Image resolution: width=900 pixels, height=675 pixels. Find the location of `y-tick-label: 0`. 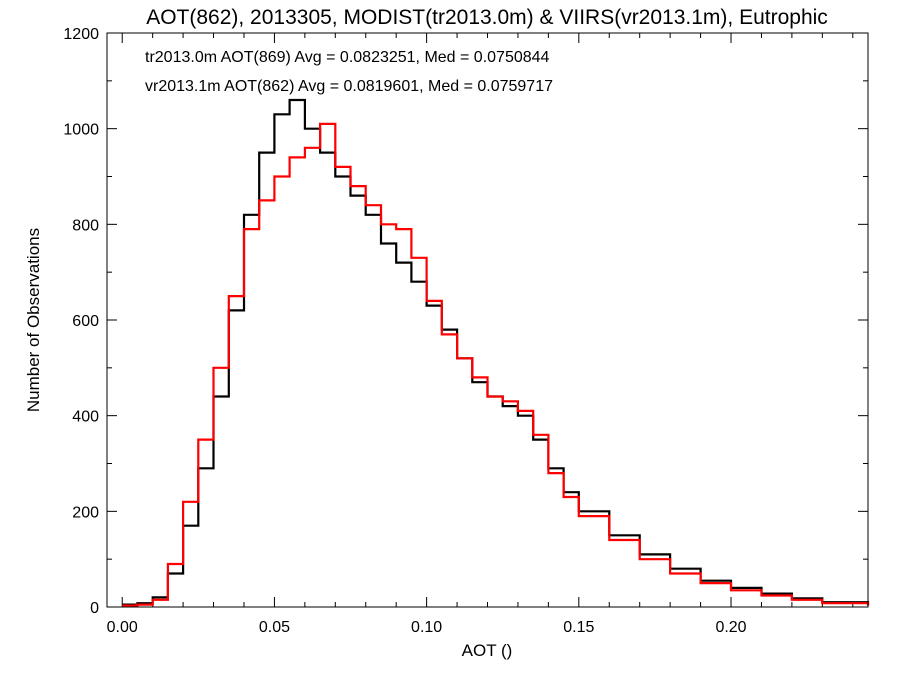

y-tick-label: 0 is located at coordinates (94, 608).